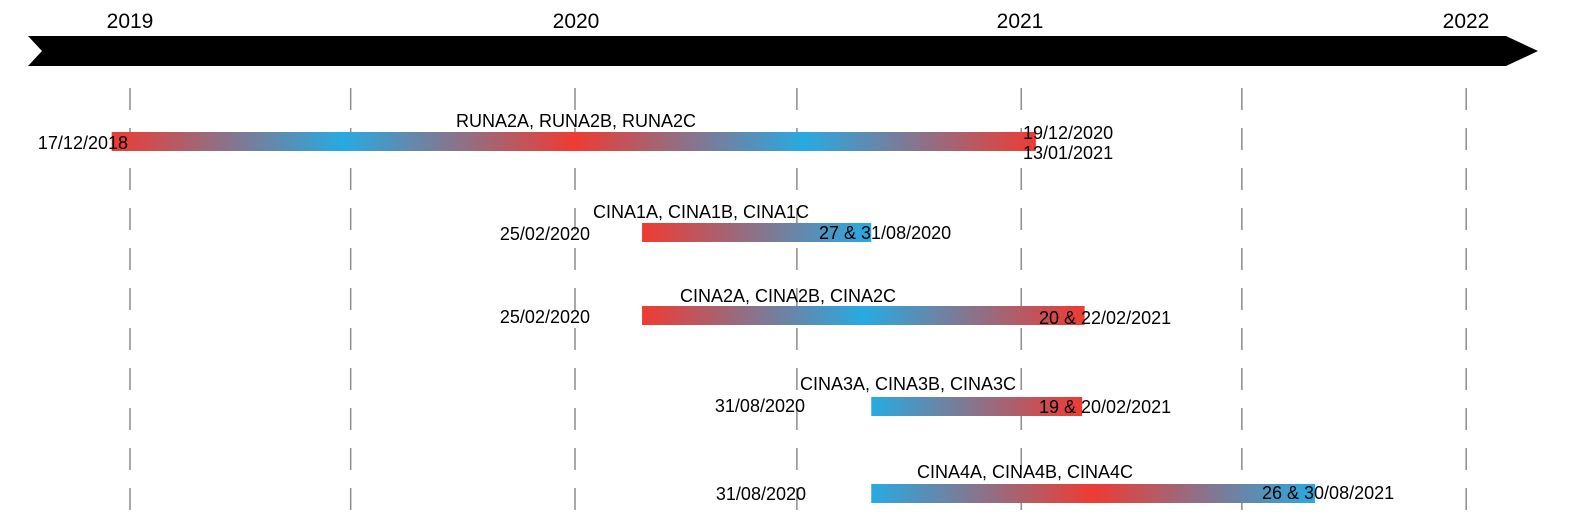 This screenshot has width=1580, height=527. I want to click on bar-3-label: CINA2A, CINA2B, CINA2C, so click(788, 296).